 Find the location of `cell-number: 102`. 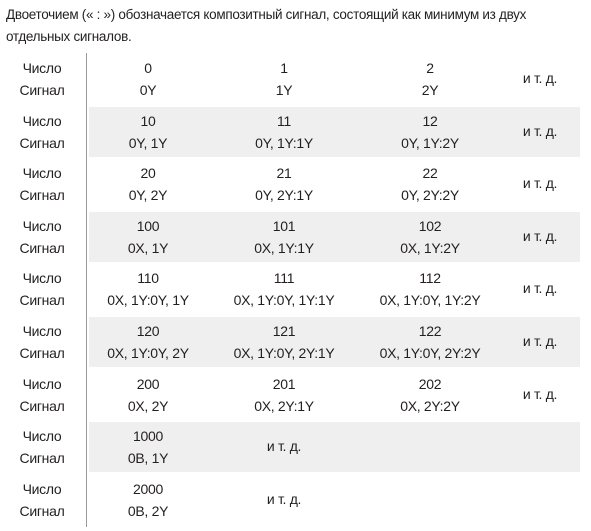

cell-number: 102 is located at coordinates (430, 225).